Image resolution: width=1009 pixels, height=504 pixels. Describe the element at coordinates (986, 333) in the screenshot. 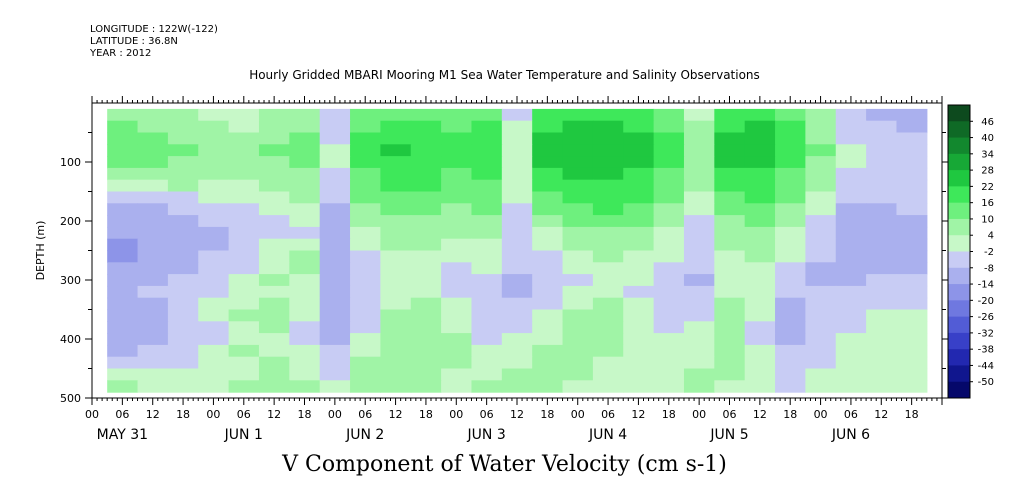

I see `colorbar-label: -32` at that location.